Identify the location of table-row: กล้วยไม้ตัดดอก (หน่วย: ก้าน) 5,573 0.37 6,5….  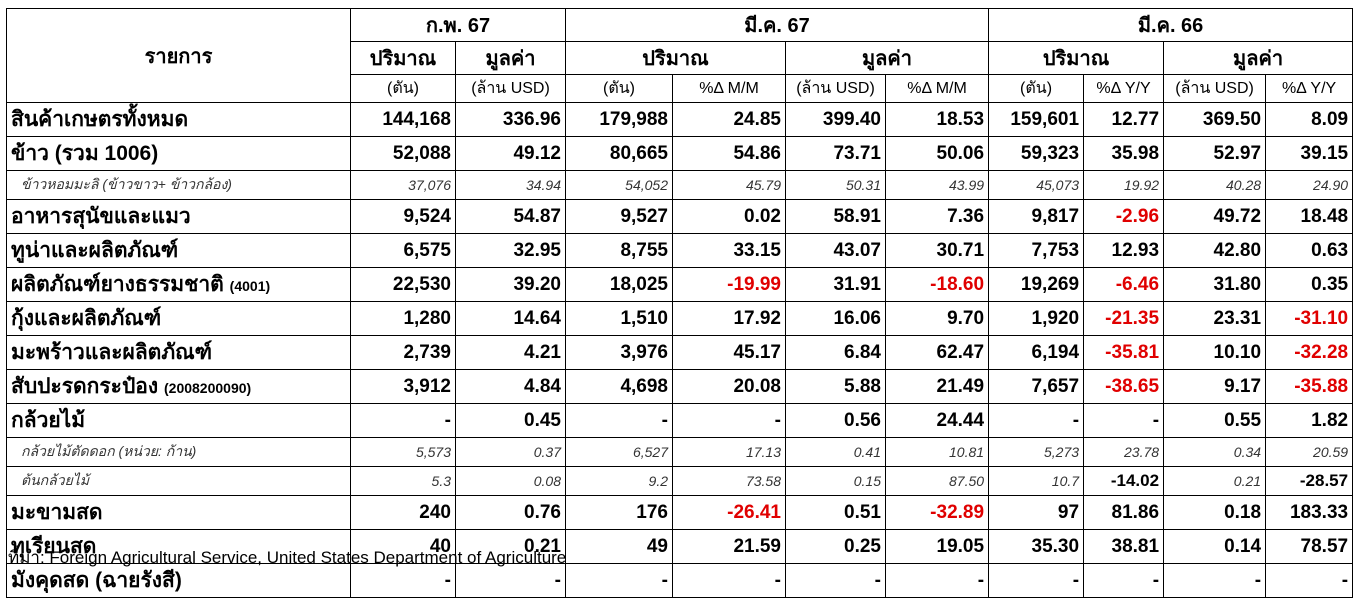
(680, 452).